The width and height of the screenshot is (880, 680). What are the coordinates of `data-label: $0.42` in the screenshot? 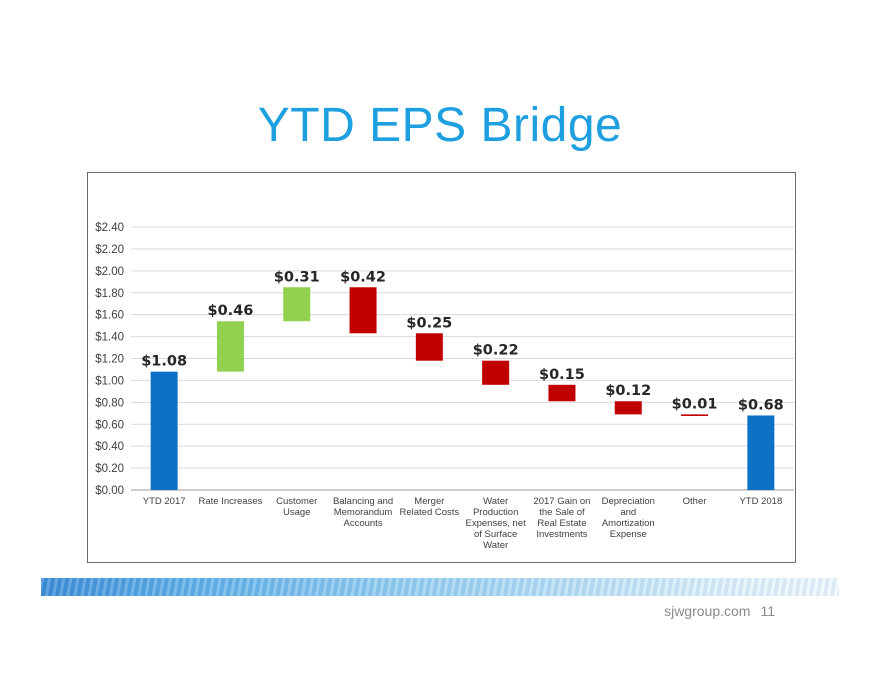 It's located at (363, 277).